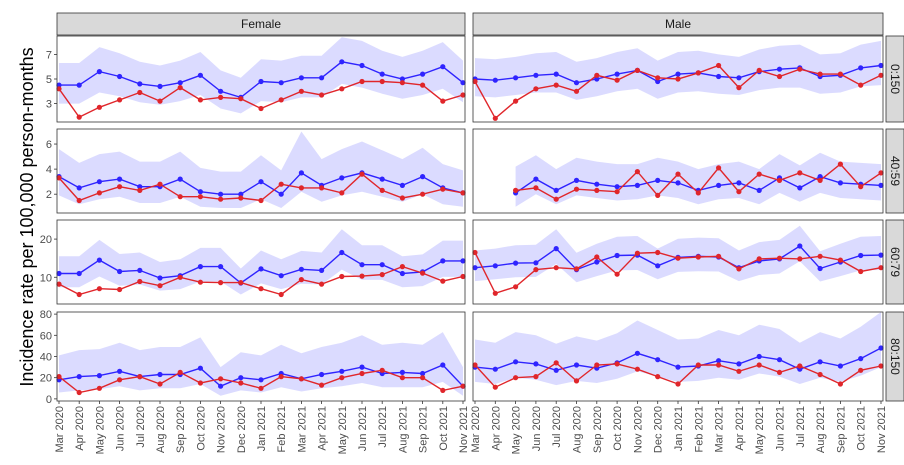 The width and height of the screenshot is (904, 465). I want to click on y-tick-label: 80, so click(46, 315).